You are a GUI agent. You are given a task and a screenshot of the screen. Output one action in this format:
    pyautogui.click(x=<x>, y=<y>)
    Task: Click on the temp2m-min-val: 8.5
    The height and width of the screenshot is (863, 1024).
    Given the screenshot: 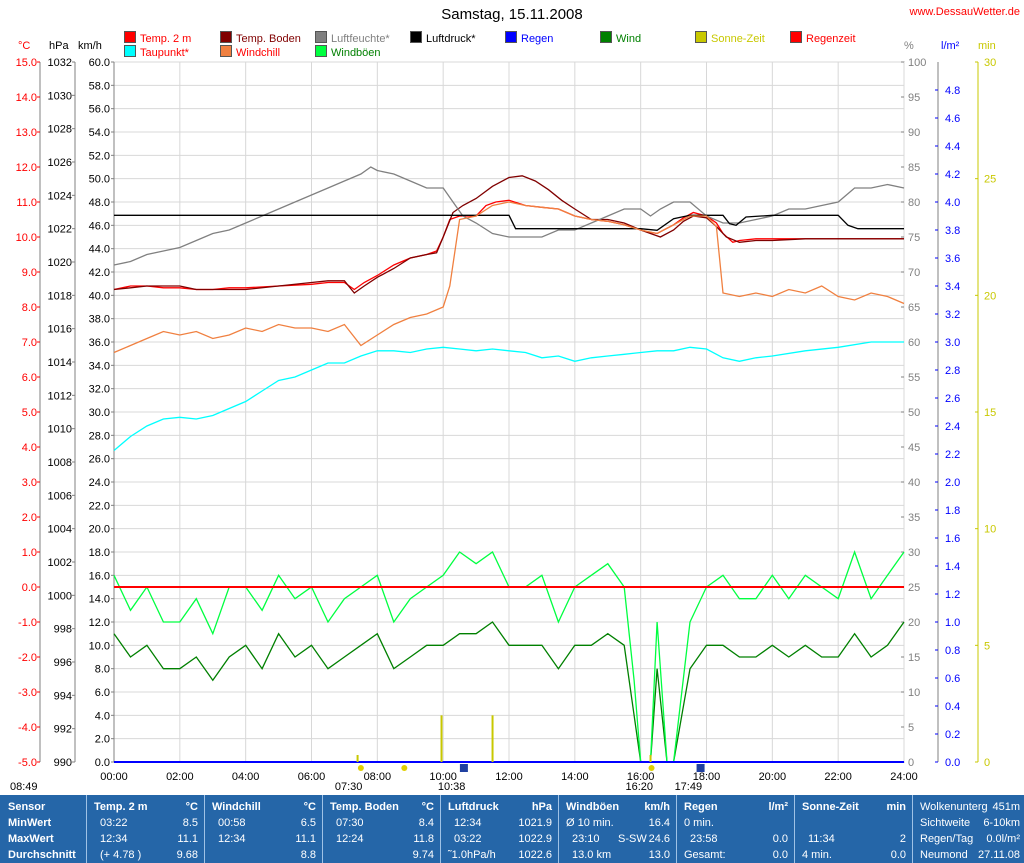 What is the action you would take?
    pyautogui.click(x=190, y=823)
    